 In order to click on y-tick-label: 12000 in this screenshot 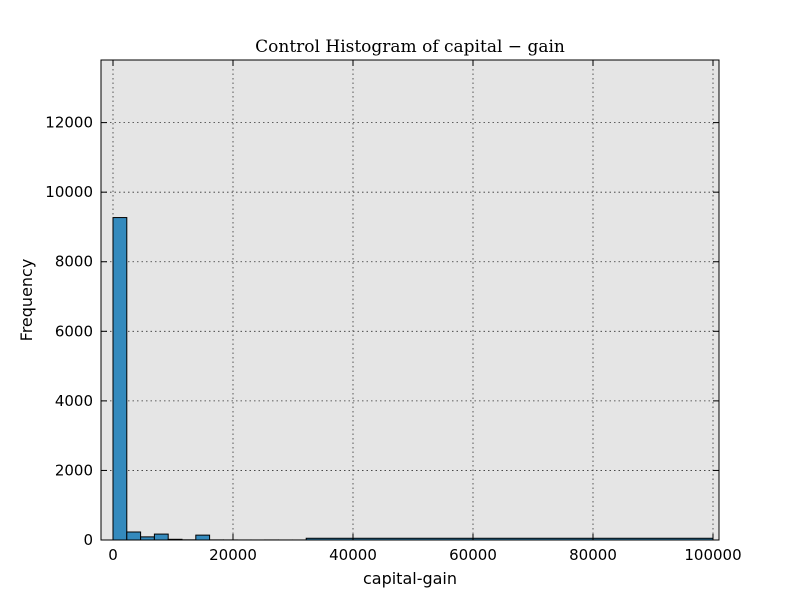, I will do `click(69, 123)`.